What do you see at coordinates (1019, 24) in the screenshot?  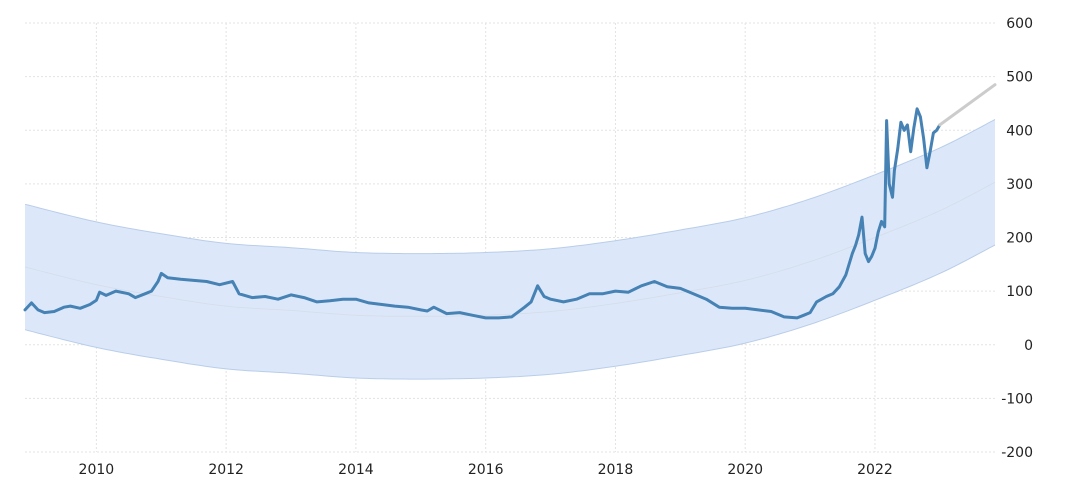 I see `y-tick-label: 600` at bounding box center [1019, 24].